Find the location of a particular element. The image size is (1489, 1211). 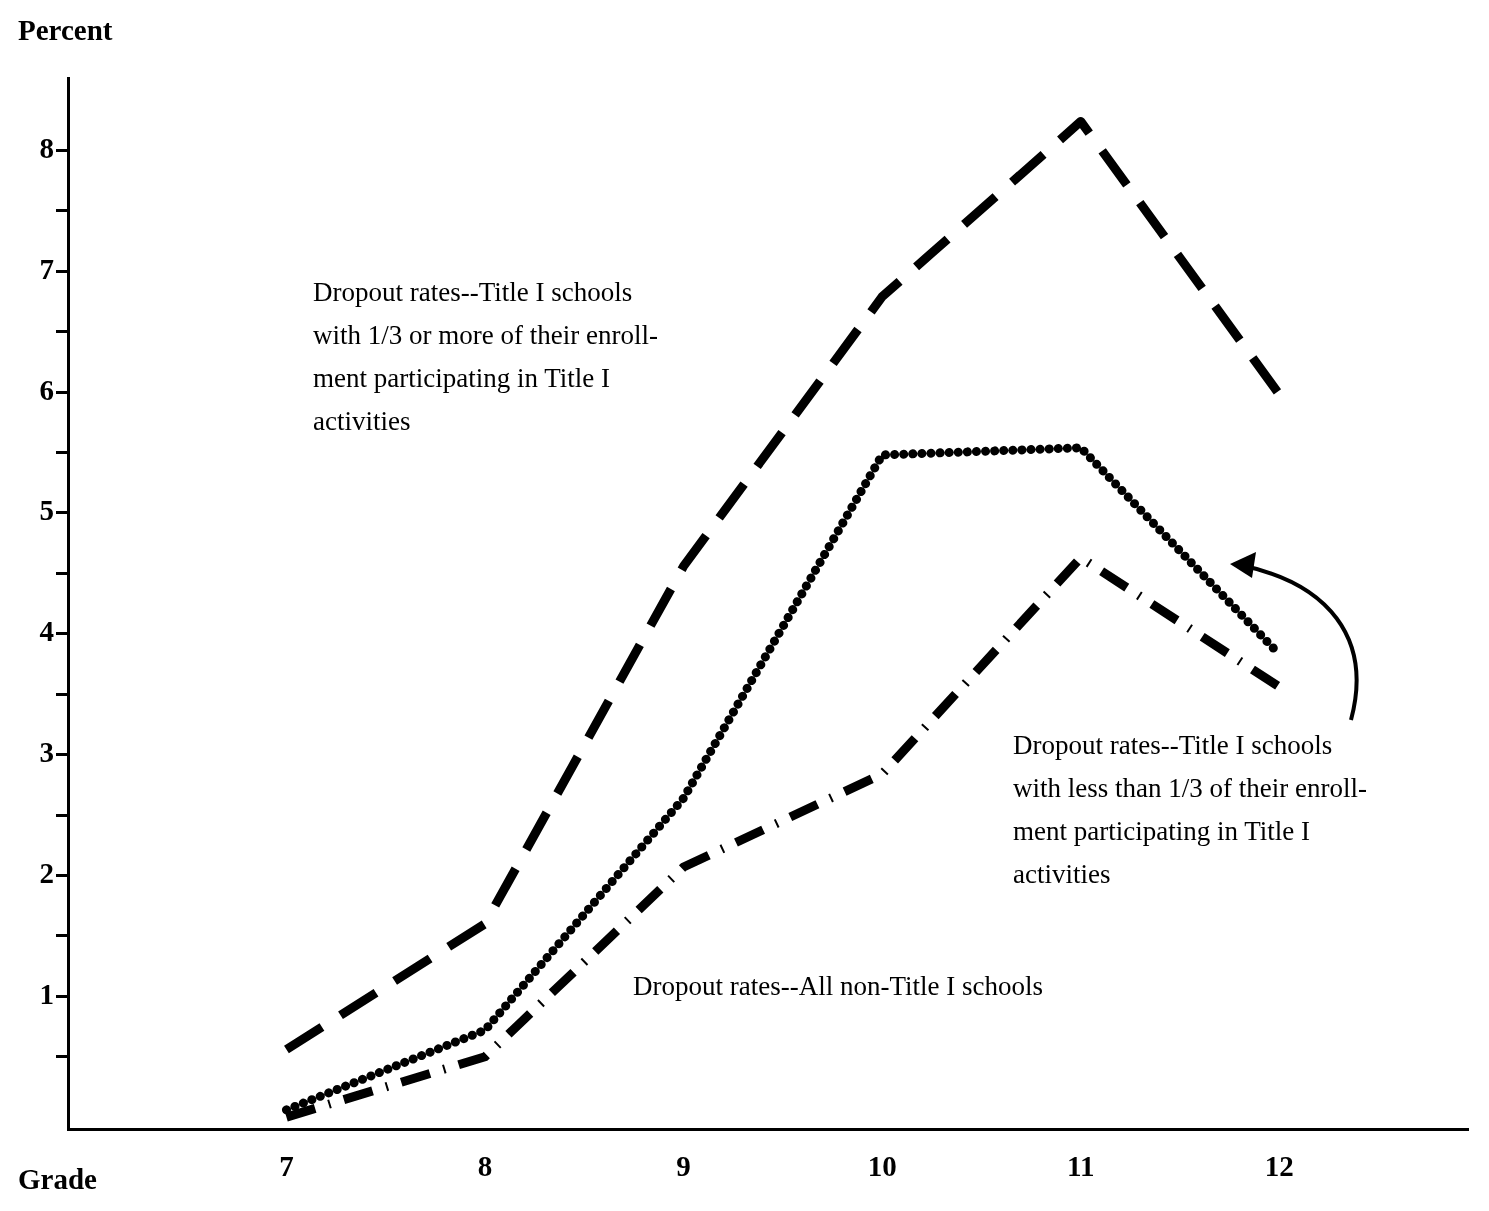

y-tick-label: 7 is located at coordinates (46, 268).